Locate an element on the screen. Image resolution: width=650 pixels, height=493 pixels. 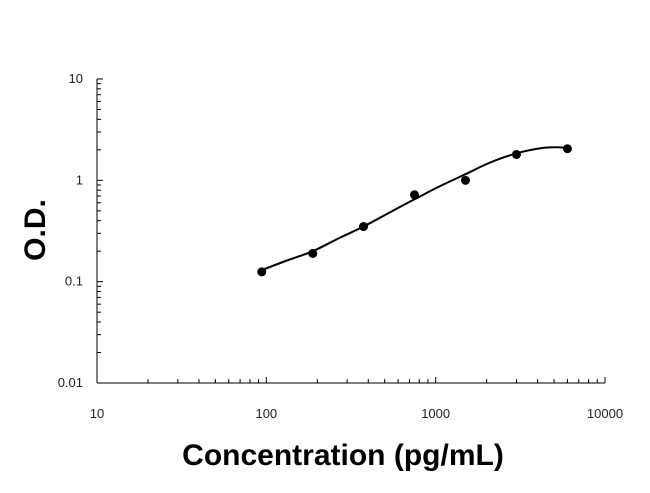
data-points is located at coordinates (414, 210).